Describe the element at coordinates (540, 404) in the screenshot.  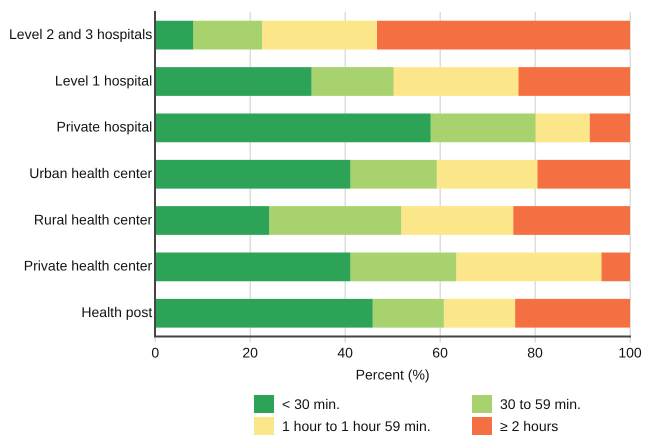
I see `legend-label: 30 to 59 min.` at that location.